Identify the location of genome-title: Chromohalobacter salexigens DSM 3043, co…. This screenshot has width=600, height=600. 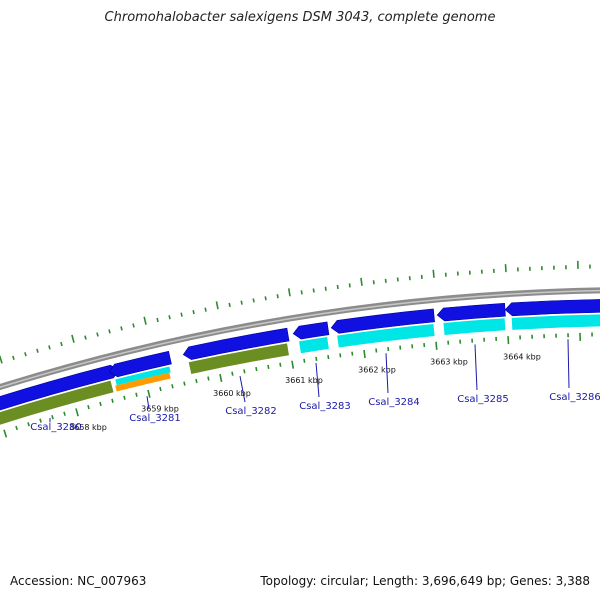
(300, 17).